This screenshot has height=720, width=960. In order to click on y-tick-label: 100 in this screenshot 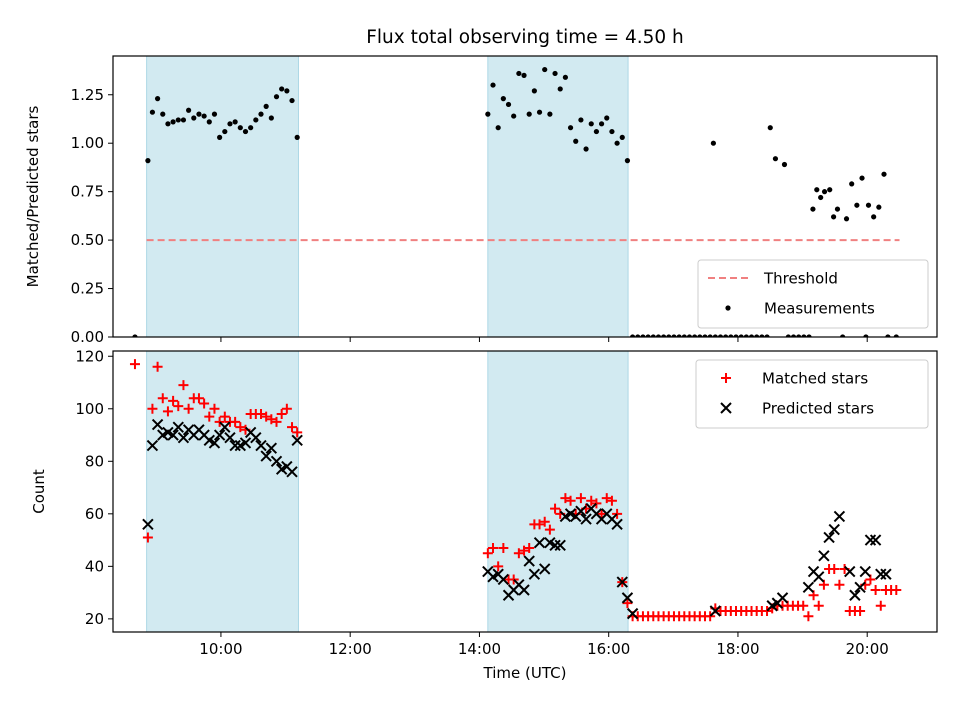, I will do `click(89, 409)`.